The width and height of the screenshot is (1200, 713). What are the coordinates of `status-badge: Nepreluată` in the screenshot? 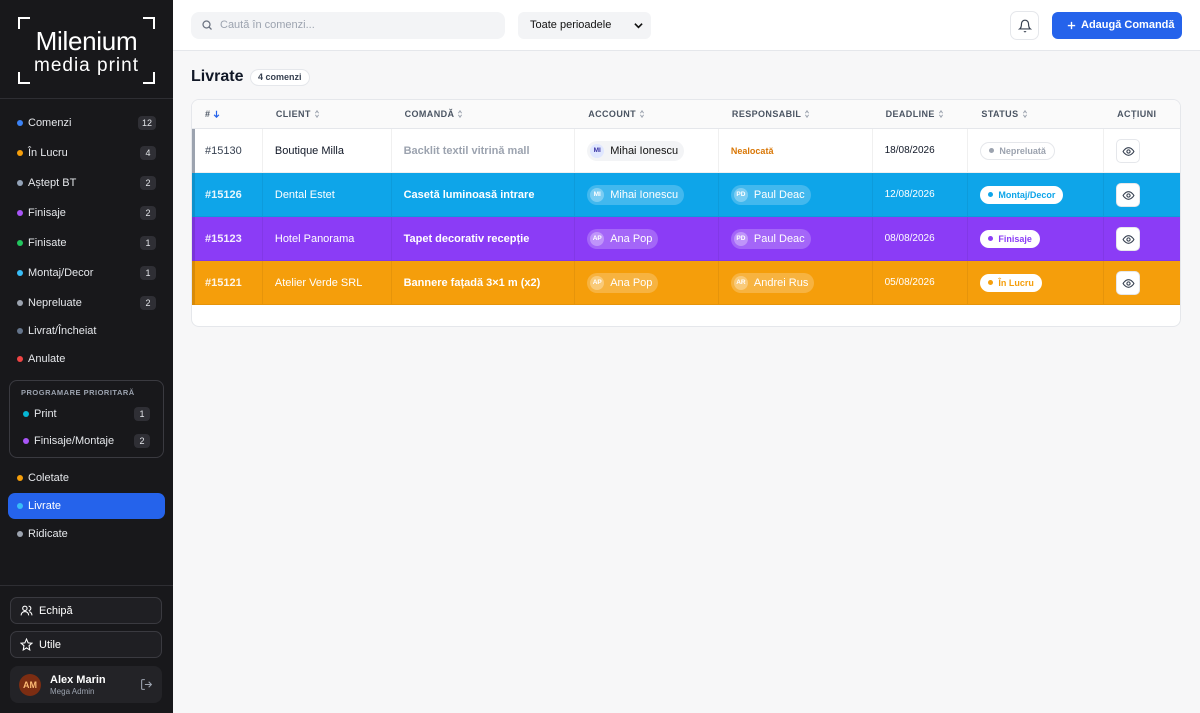 It's located at (1017, 150).